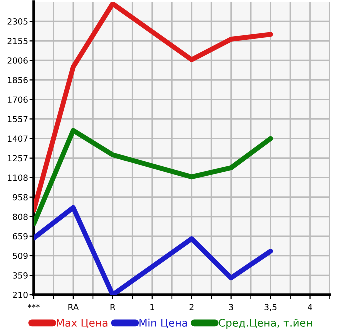 The image size is (345, 335). I want to click on y-tick-label: 1407, so click(18, 139).